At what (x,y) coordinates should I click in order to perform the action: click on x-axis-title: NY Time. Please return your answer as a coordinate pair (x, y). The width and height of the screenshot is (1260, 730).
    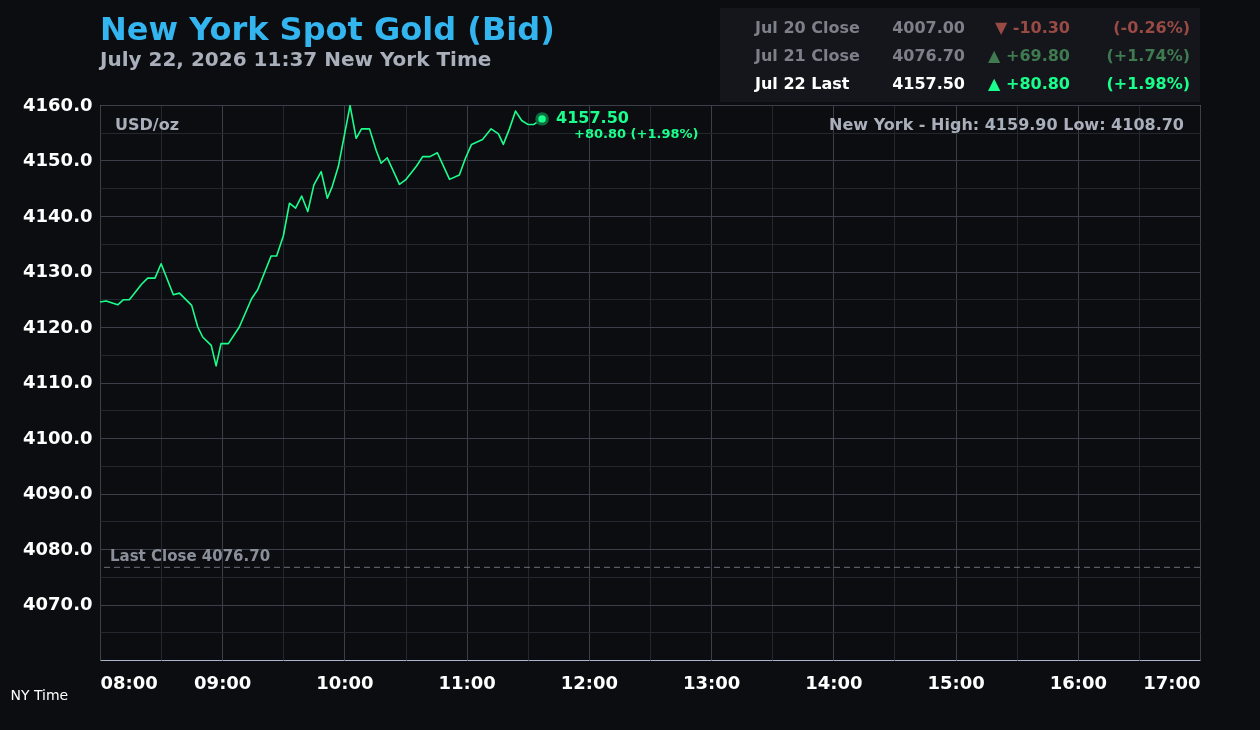
    Looking at the image, I should click on (39, 694).